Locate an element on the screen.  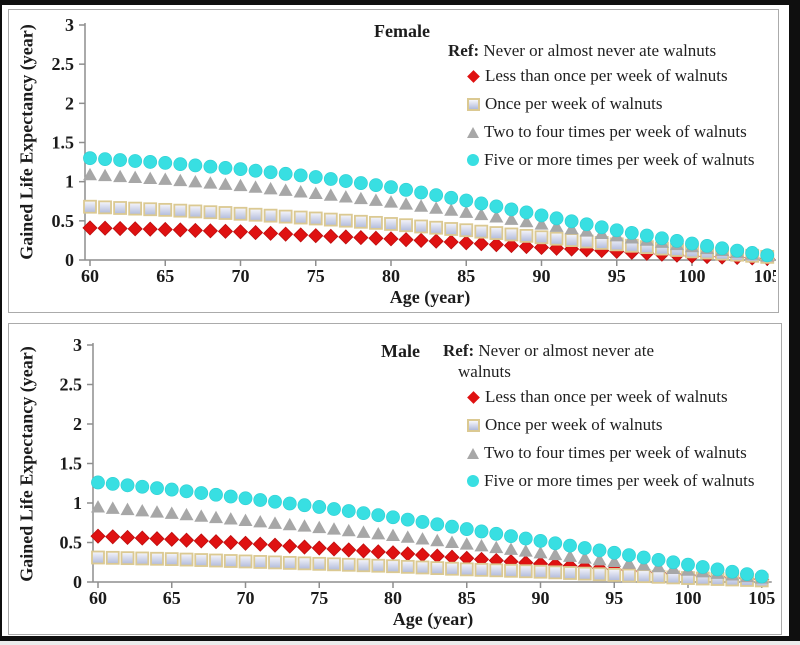
female-y-axis-title: Gained Life Expectancy (year) is located at coordinates (26, 142).